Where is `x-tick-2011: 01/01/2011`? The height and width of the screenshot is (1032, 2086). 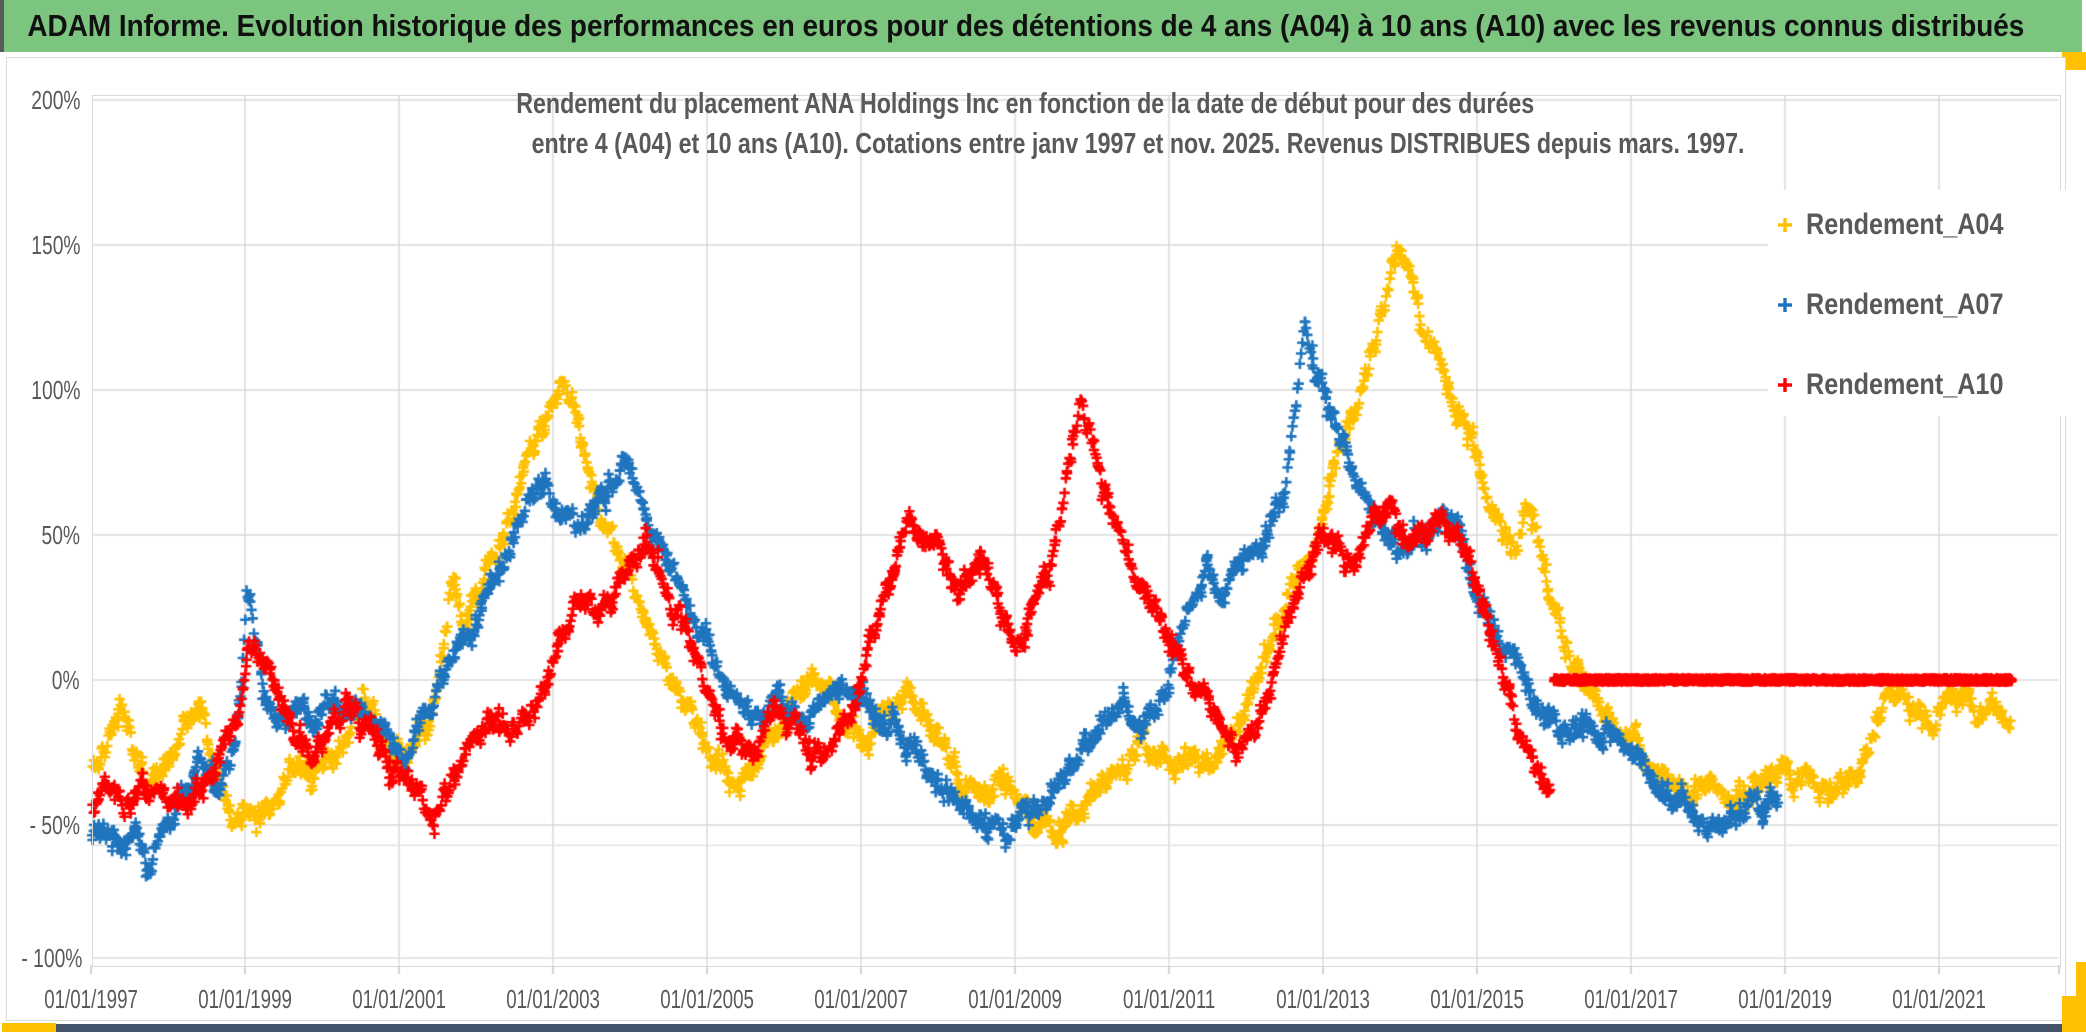 x-tick-2011: 01/01/2011 is located at coordinates (1169, 999).